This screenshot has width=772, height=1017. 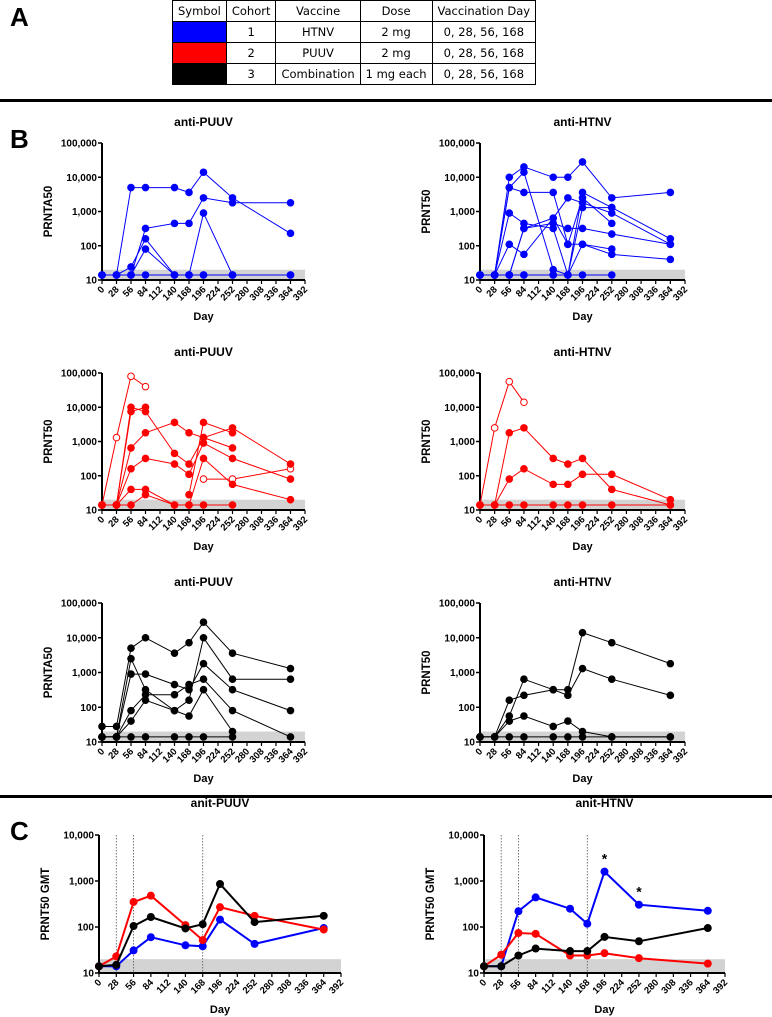 I want to click on panel-label-a: A, so click(x=19, y=17).